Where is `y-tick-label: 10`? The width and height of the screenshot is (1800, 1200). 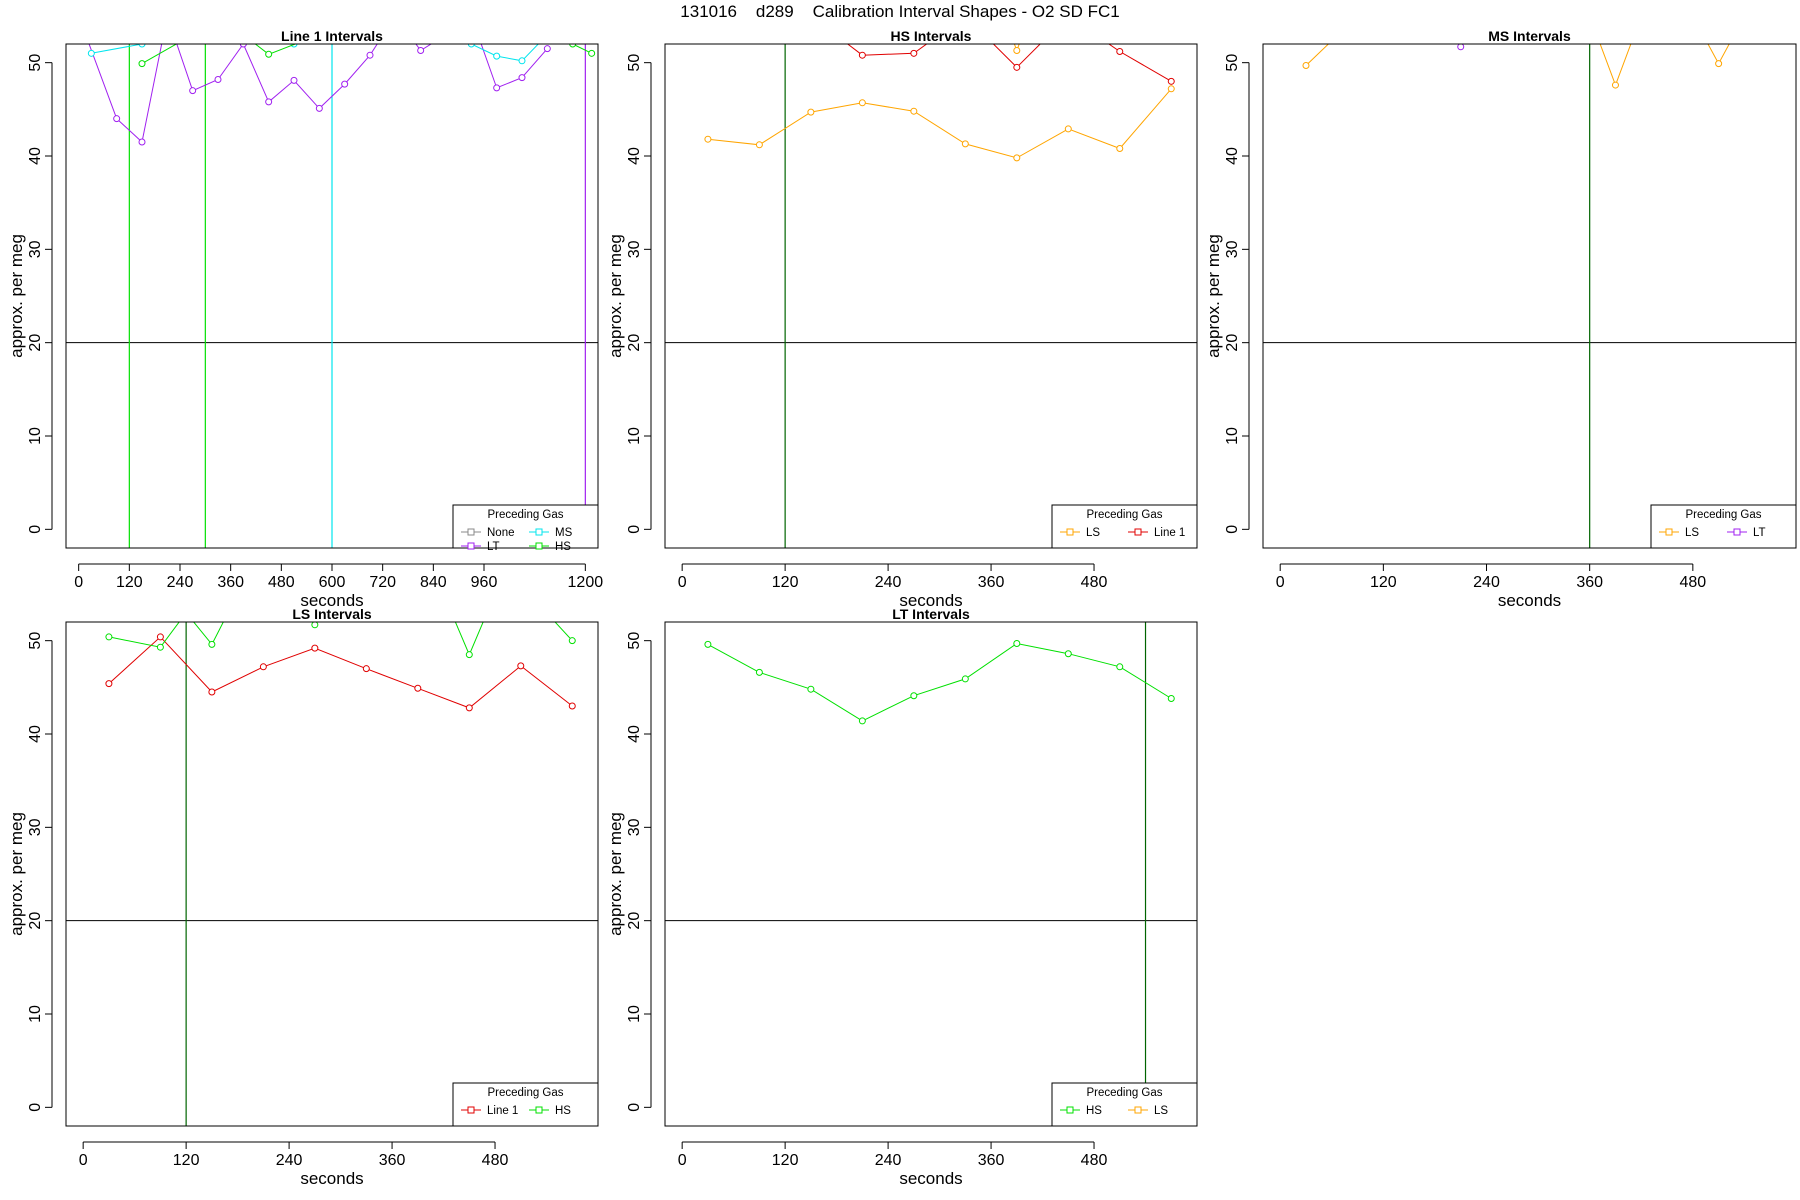
y-tick-label: 10 is located at coordinates (634, 436).